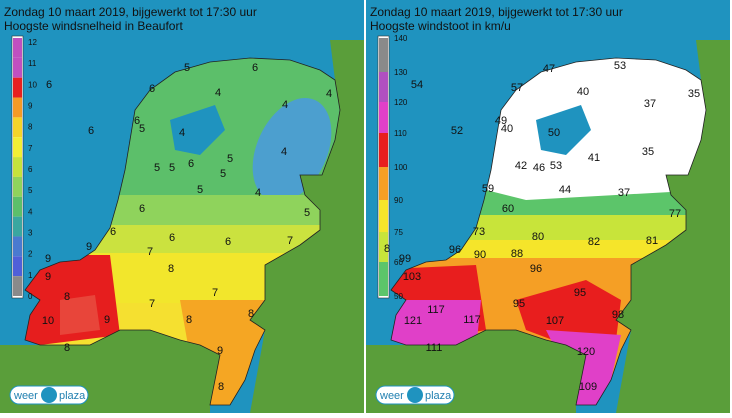  I want to click on map-value: 82, so click(594, 242).